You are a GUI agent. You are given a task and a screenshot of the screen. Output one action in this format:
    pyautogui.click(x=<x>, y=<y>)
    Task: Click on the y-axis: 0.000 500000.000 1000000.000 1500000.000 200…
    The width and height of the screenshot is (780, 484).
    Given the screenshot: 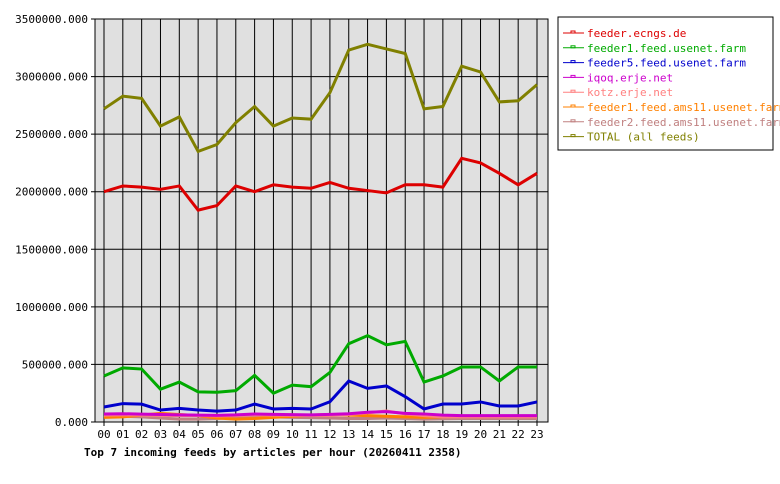 What is the action you would take?
    pyautogui.click(x=51, y=221)
    